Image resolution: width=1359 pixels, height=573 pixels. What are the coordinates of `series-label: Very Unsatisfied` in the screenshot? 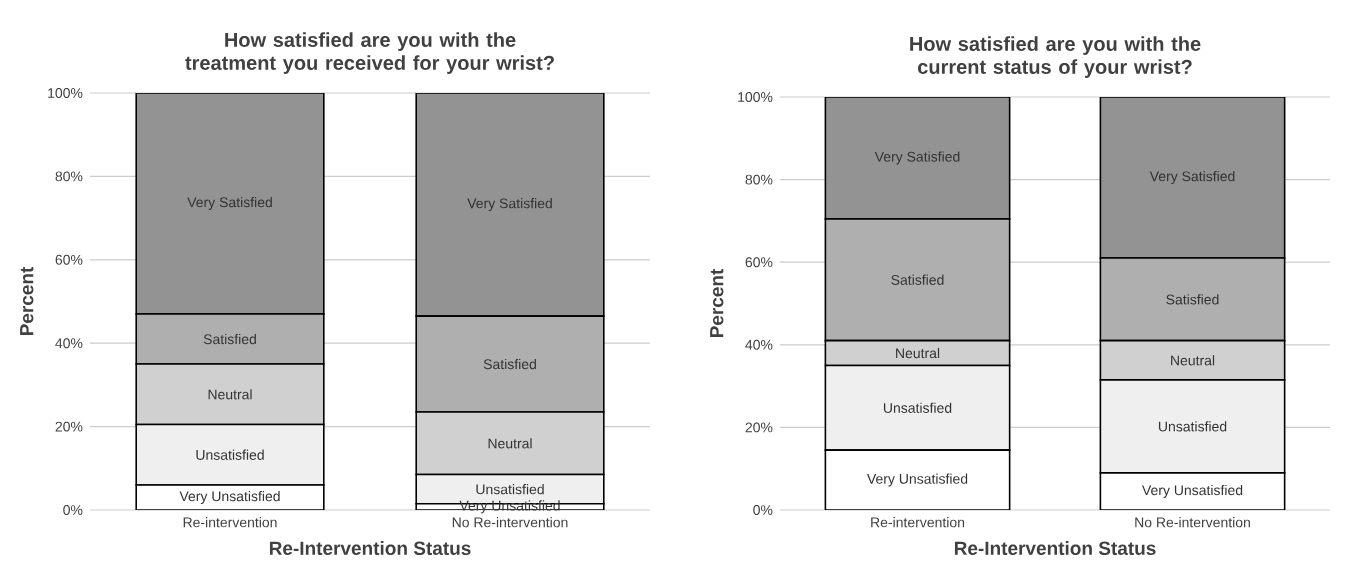 It's located at (1192, 491).